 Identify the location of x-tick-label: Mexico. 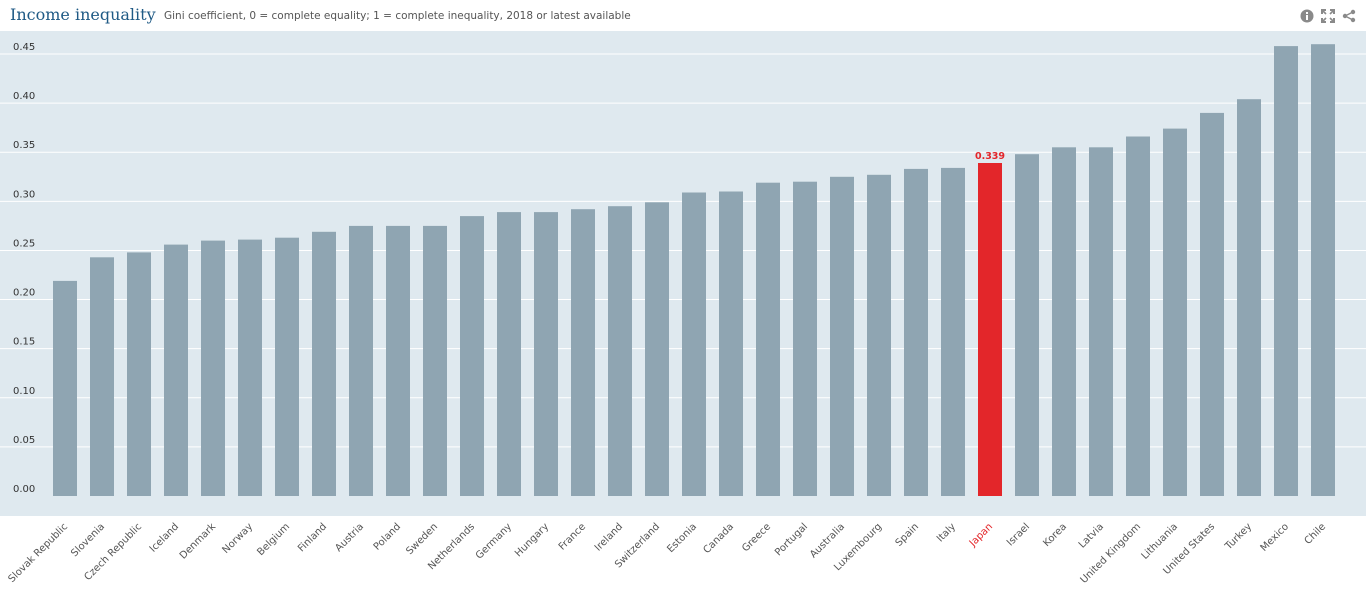
(1275, 537).